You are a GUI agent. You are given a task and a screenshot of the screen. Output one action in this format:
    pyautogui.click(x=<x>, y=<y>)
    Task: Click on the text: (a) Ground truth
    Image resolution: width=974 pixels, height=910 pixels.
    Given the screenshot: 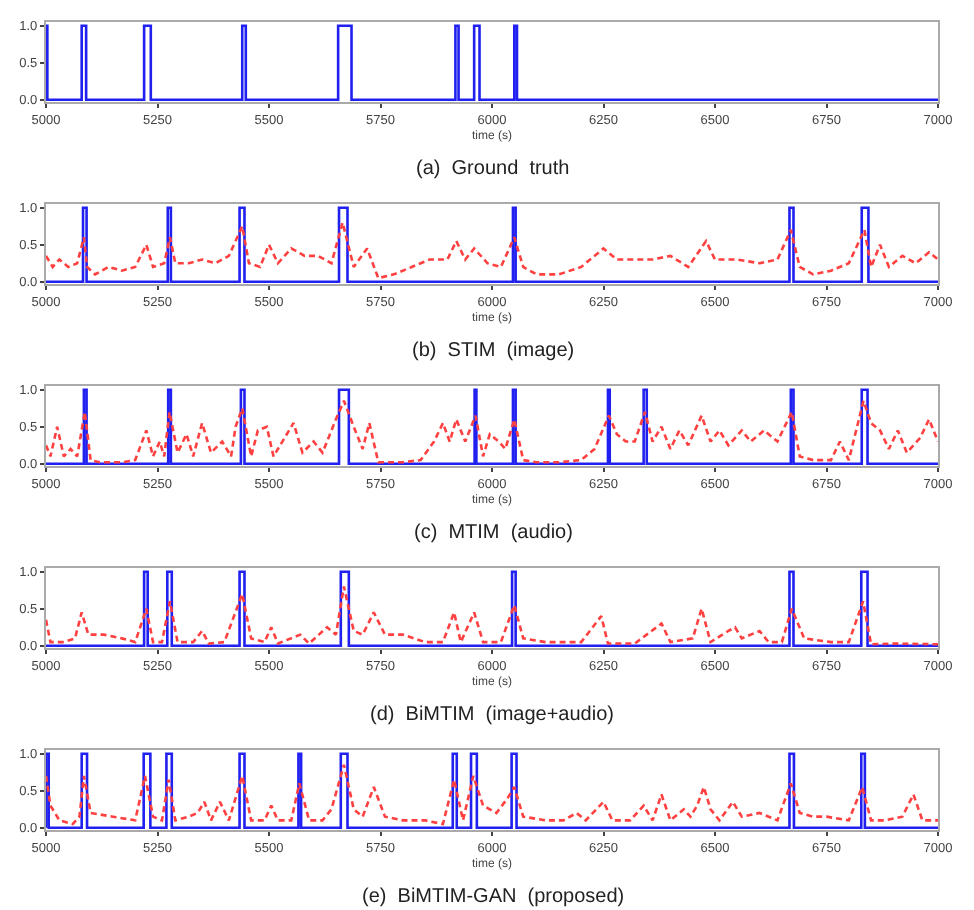 What is the action you would take?
    pyautogui.click(x=493, y=169)
    